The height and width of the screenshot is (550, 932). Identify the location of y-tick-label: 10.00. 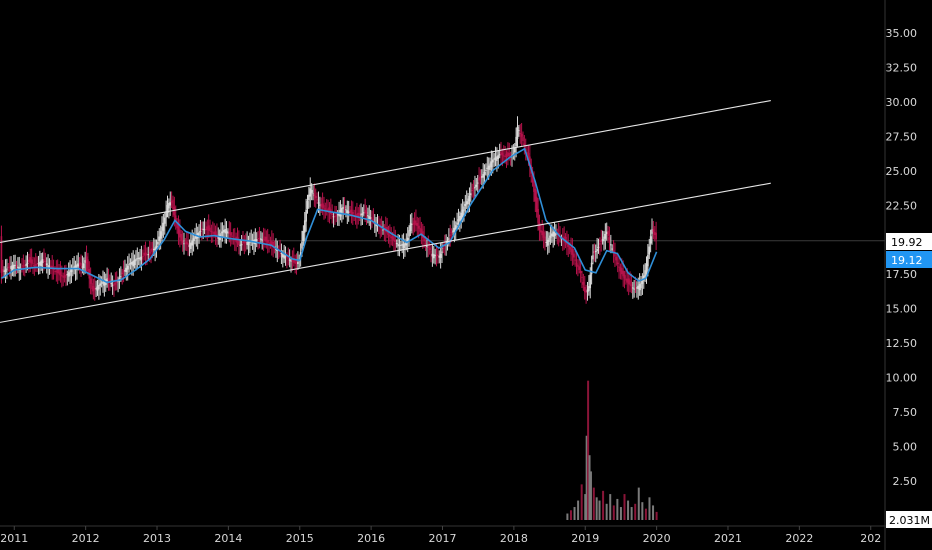
(902, 378).